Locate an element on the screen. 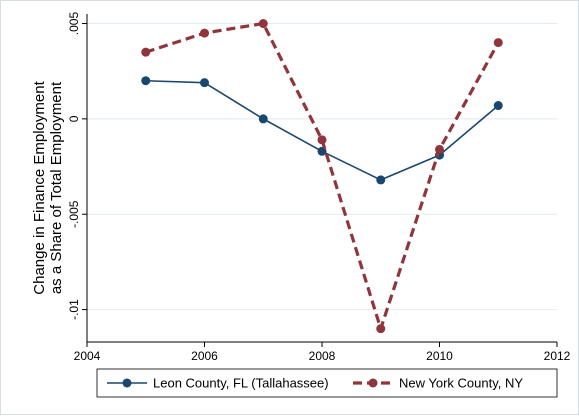  y-tick-label: -.01 is located at coordinates (74, 309).